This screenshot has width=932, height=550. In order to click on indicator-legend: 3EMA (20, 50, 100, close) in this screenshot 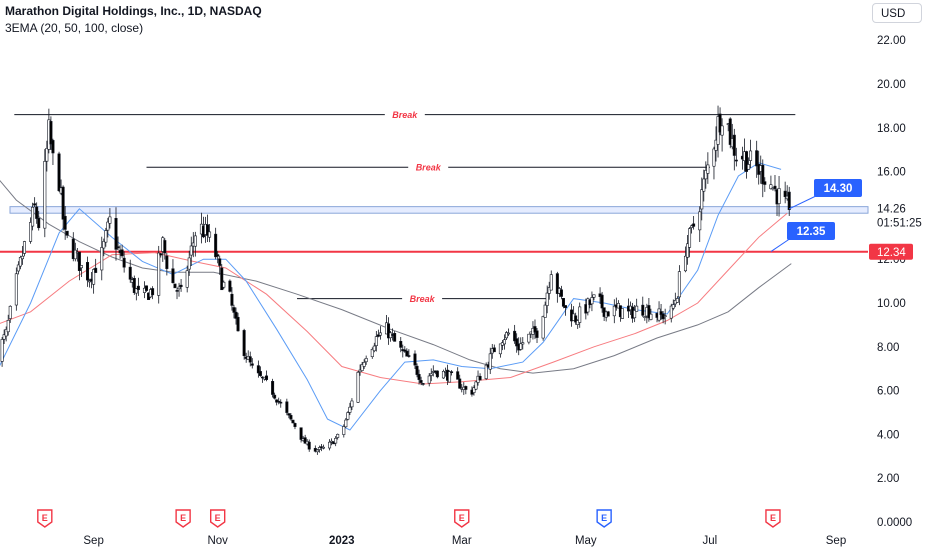, I will do `click(74, 28)`.